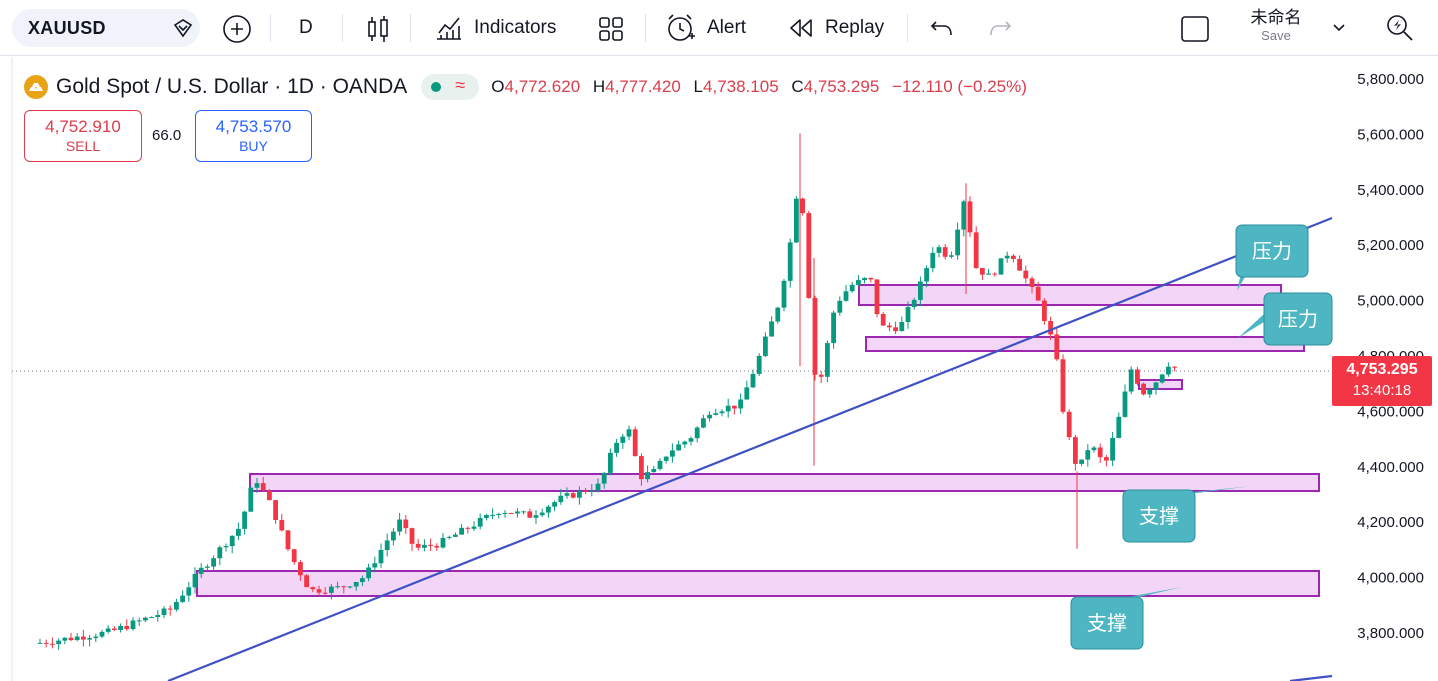  Describe the element at coordinates (232, 86) in the screenshot. I see `symbol-title: Gold Spot / U.S. Dollar · 1D · OANDA` at that location.